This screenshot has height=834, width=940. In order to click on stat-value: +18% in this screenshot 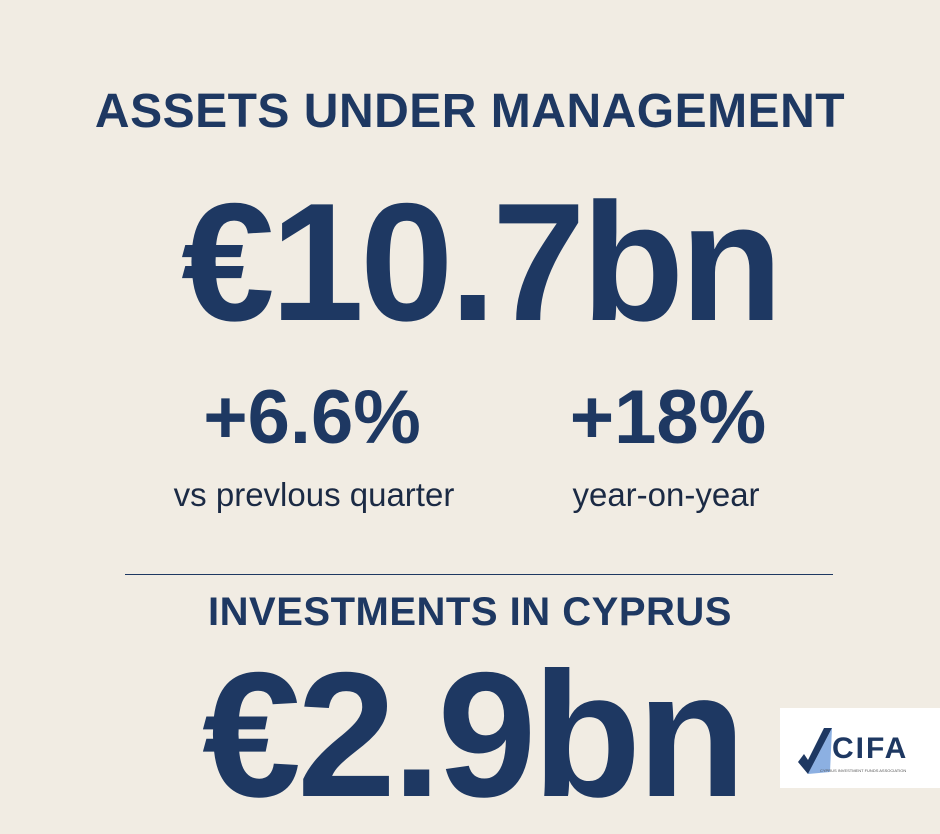, I will do `click(668, 417)`.